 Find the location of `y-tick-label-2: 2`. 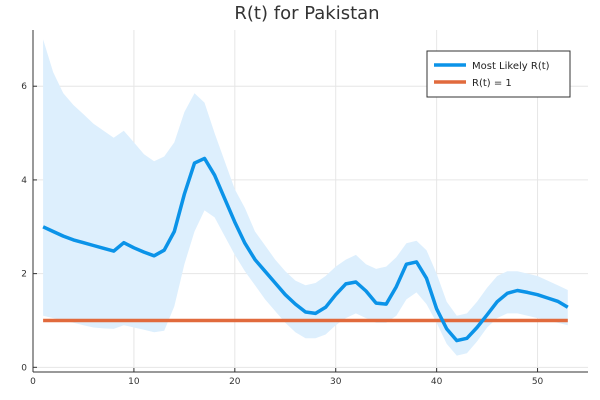

y-tick-label-2: 2 is located at coordinates (24, 275).